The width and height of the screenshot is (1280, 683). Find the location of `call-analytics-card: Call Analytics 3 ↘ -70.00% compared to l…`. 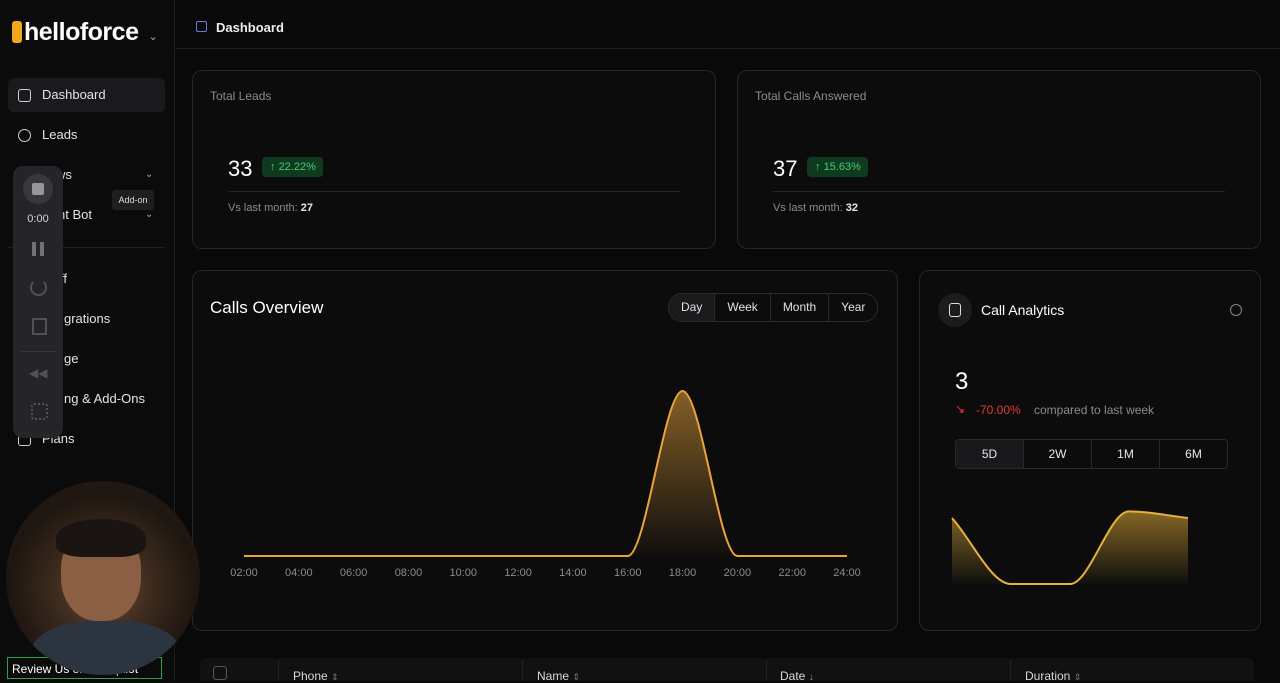

call-analytics-card: Call Analytics 3 ↘ -70.00% compared to l… is located at coordinates (1090, 450).